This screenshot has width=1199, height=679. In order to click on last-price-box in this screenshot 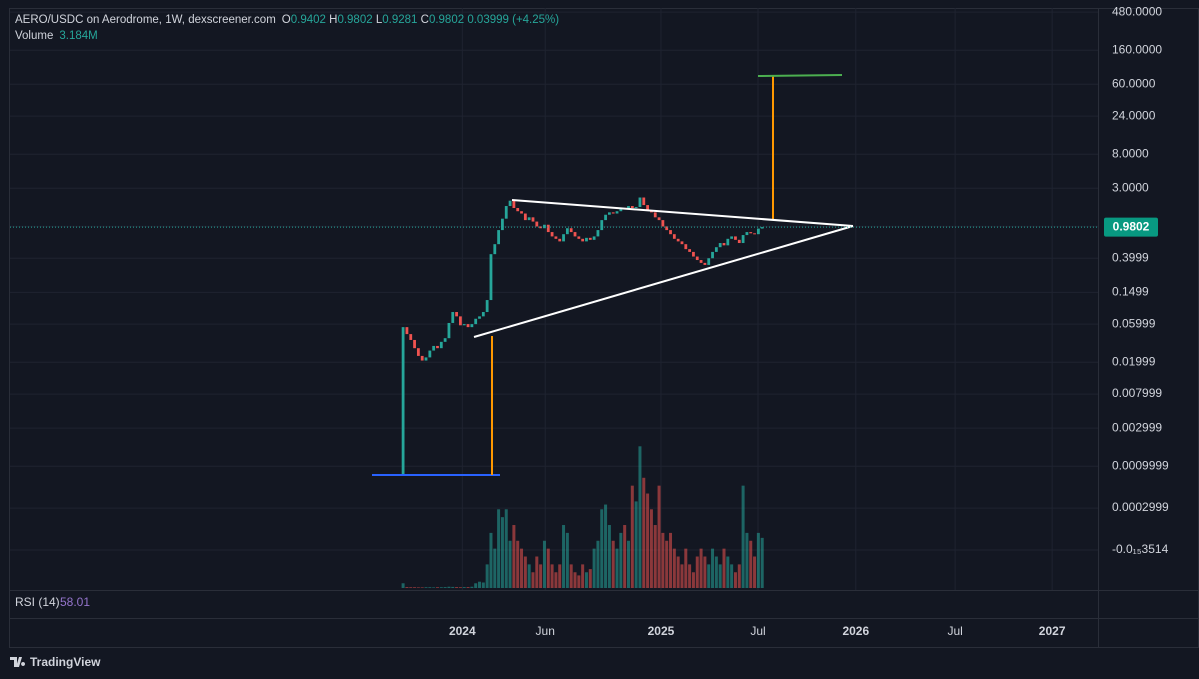, I will do `click(1131, 227)`.